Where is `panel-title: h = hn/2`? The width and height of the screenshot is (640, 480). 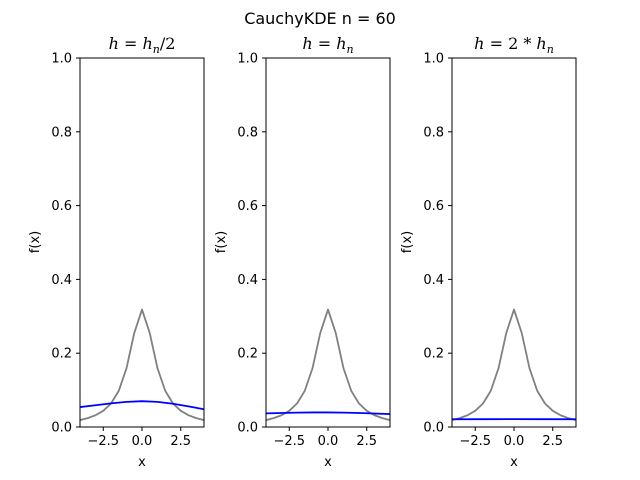
panel-title: h = hn/2 is located at coordinates (142, 45).